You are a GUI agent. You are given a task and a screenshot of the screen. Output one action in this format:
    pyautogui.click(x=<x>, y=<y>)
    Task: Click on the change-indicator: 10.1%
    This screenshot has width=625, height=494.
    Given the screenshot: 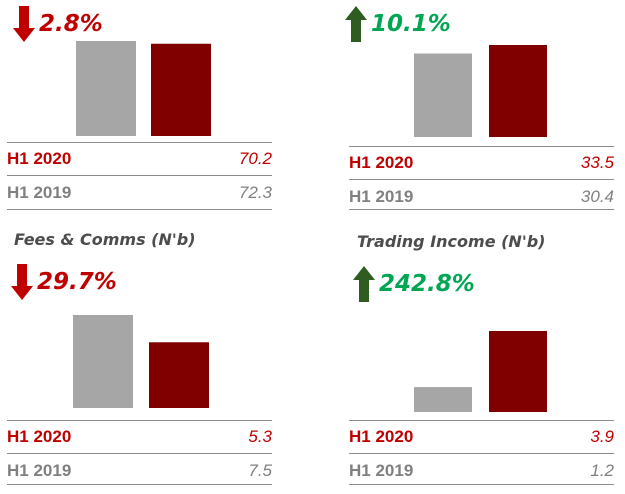 What is the action you would take?
    pyautogui.click(x=398, y=24)
    